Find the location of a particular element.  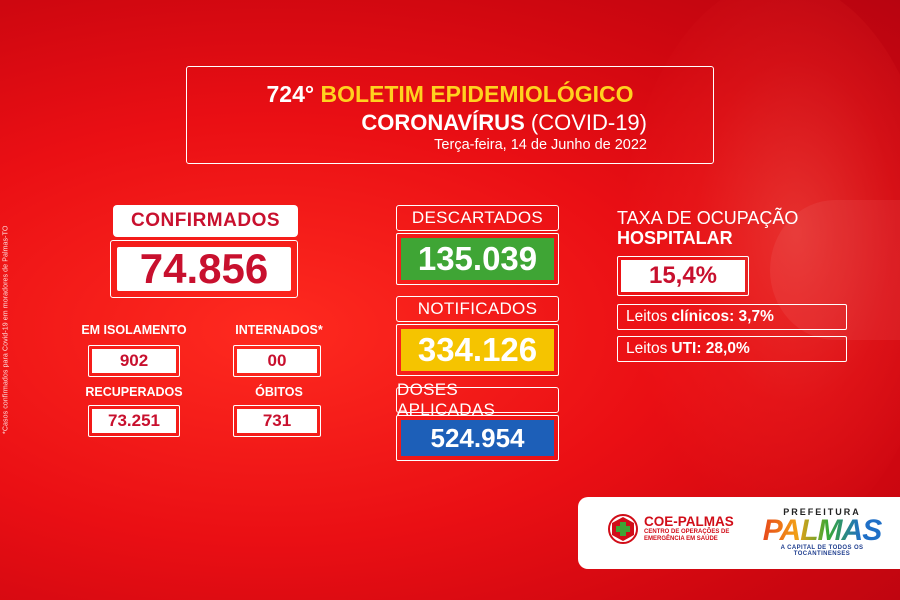

notified-box: 334.126 is located at coordinates (477, 350).